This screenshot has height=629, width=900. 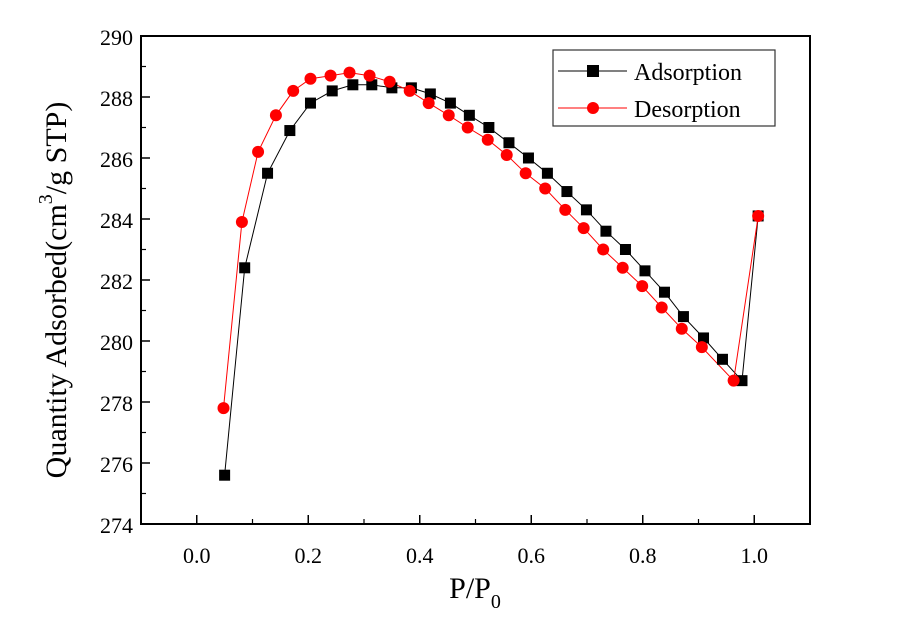 I want to click on y-tick-label: 288, so click(x=116, y=98).